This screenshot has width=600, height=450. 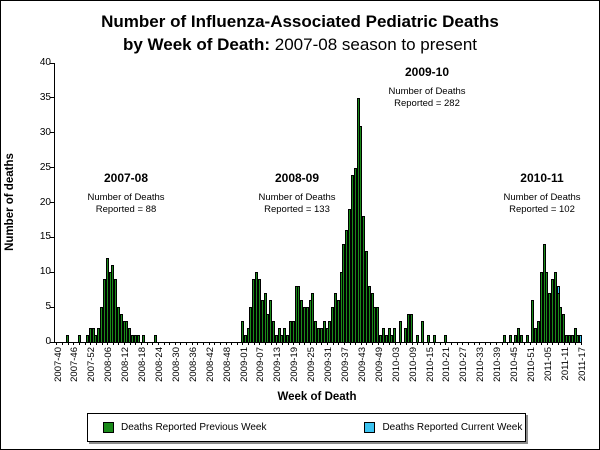 I want to click on legend-label-previous-week: Deaths Reported Previous Week, so click(x=194, y=427).